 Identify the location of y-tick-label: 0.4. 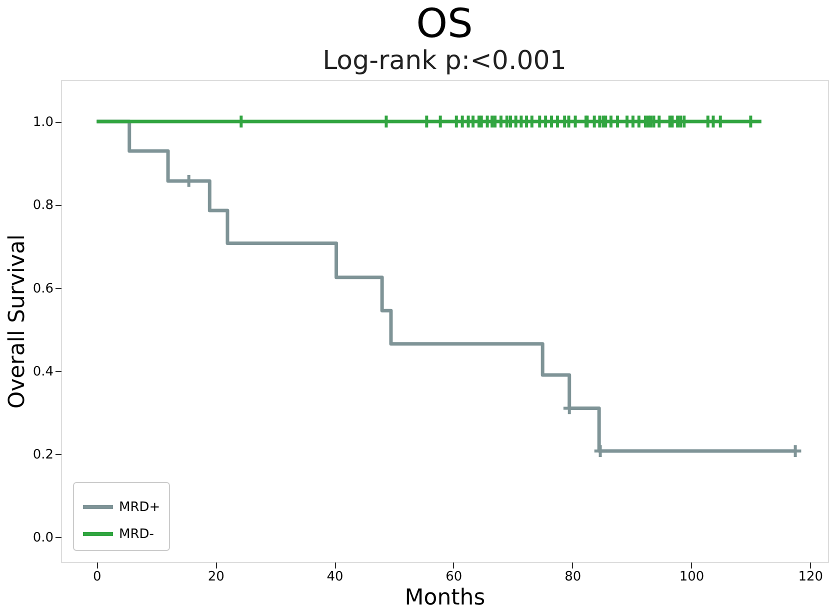
(43, 372).